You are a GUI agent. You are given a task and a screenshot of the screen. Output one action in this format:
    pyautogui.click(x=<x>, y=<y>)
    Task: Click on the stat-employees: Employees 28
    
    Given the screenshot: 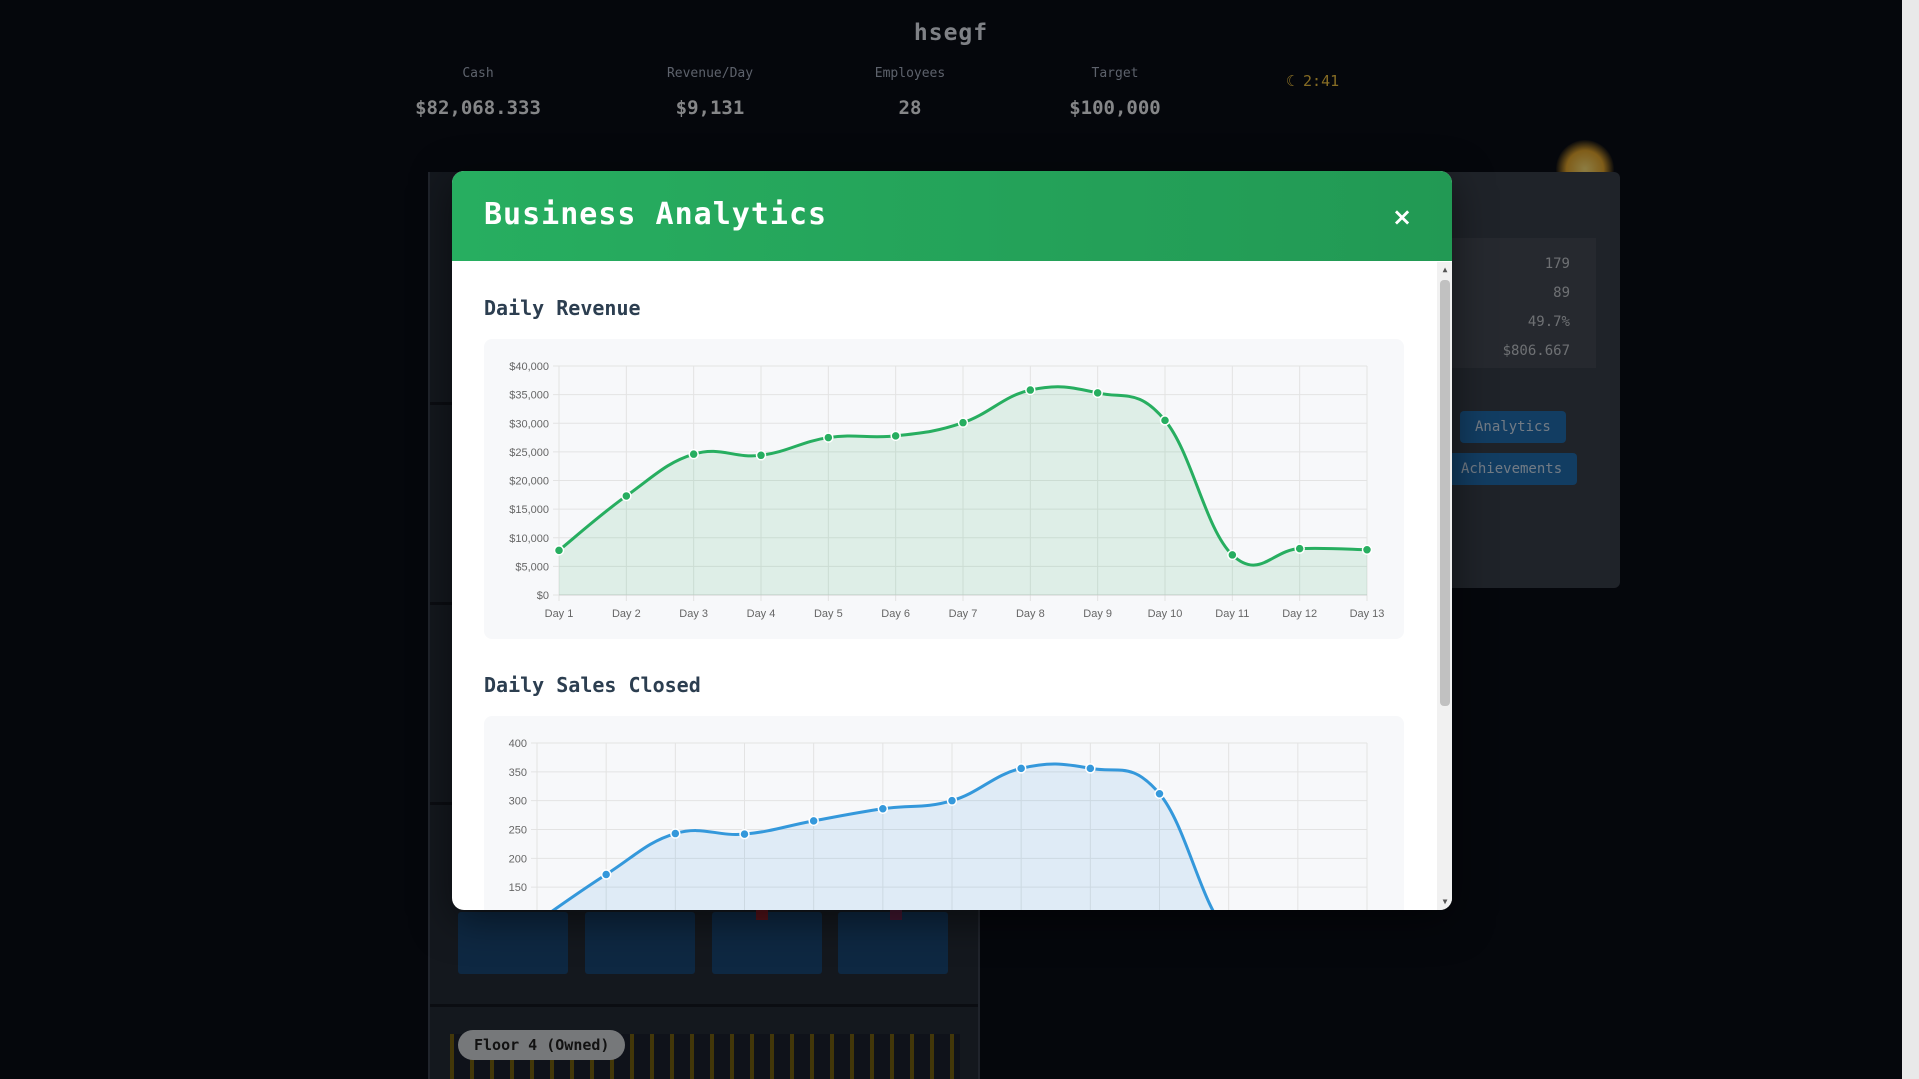 What is the action you would take?
    pyautogui.click(x=910, y=92)
    